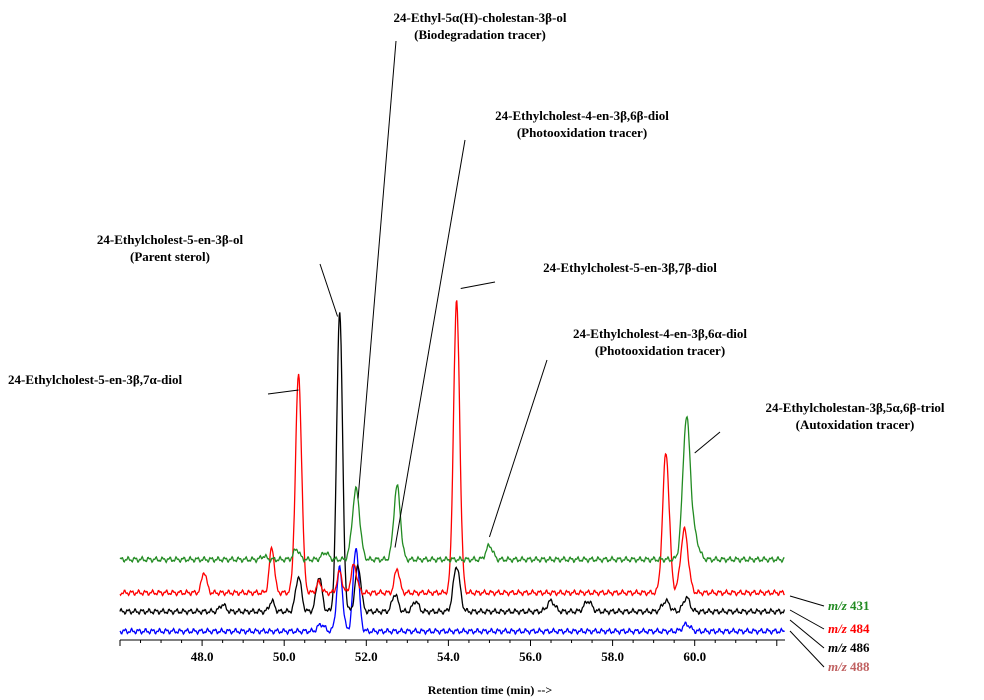 Image resolution: width=984 pixels, height=700 pixels. I want to click on mz-labels: m/z 431 m/z 484 m/z 486 m/z 488, so click(829, 634).